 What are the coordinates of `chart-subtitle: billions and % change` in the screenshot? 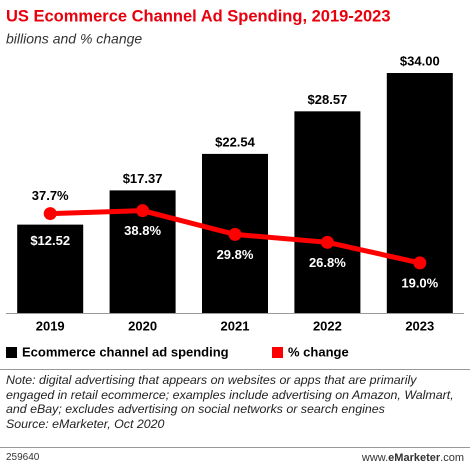 It's located at (74, 39).